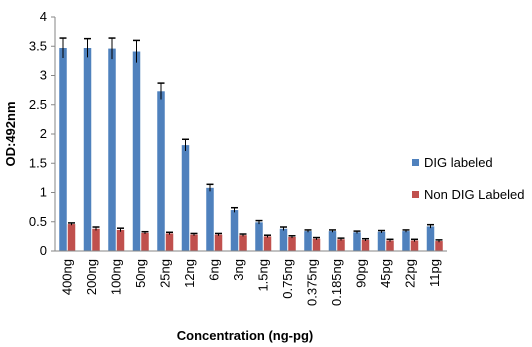 The image size is (532, 347). Describe the element at coordinates (360, 273) in the screenshot. I see `x-tick-label: 90pg` at that location.